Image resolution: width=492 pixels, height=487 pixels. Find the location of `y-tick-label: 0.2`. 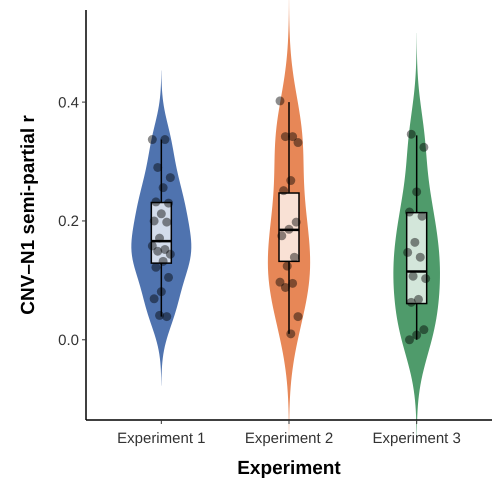

y-tick-label: 0.2 is located at coordinates (68, 221).